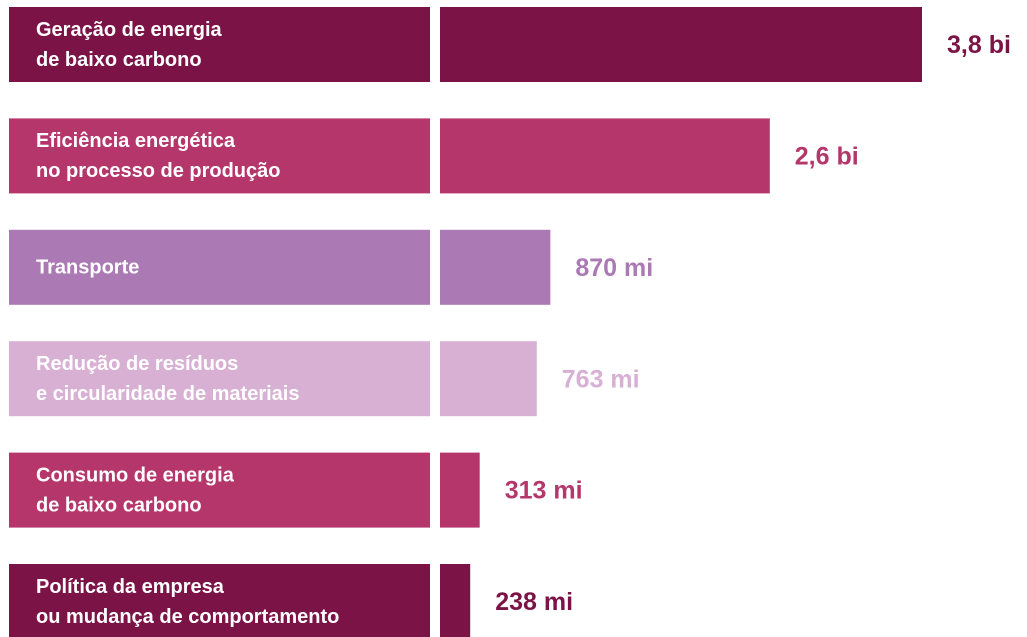 The width and height of the screenshot is (1027, 637). Describe the element at coordinates (534, 602) in the screenshot. I see `value-label: 238 mi` at that location.